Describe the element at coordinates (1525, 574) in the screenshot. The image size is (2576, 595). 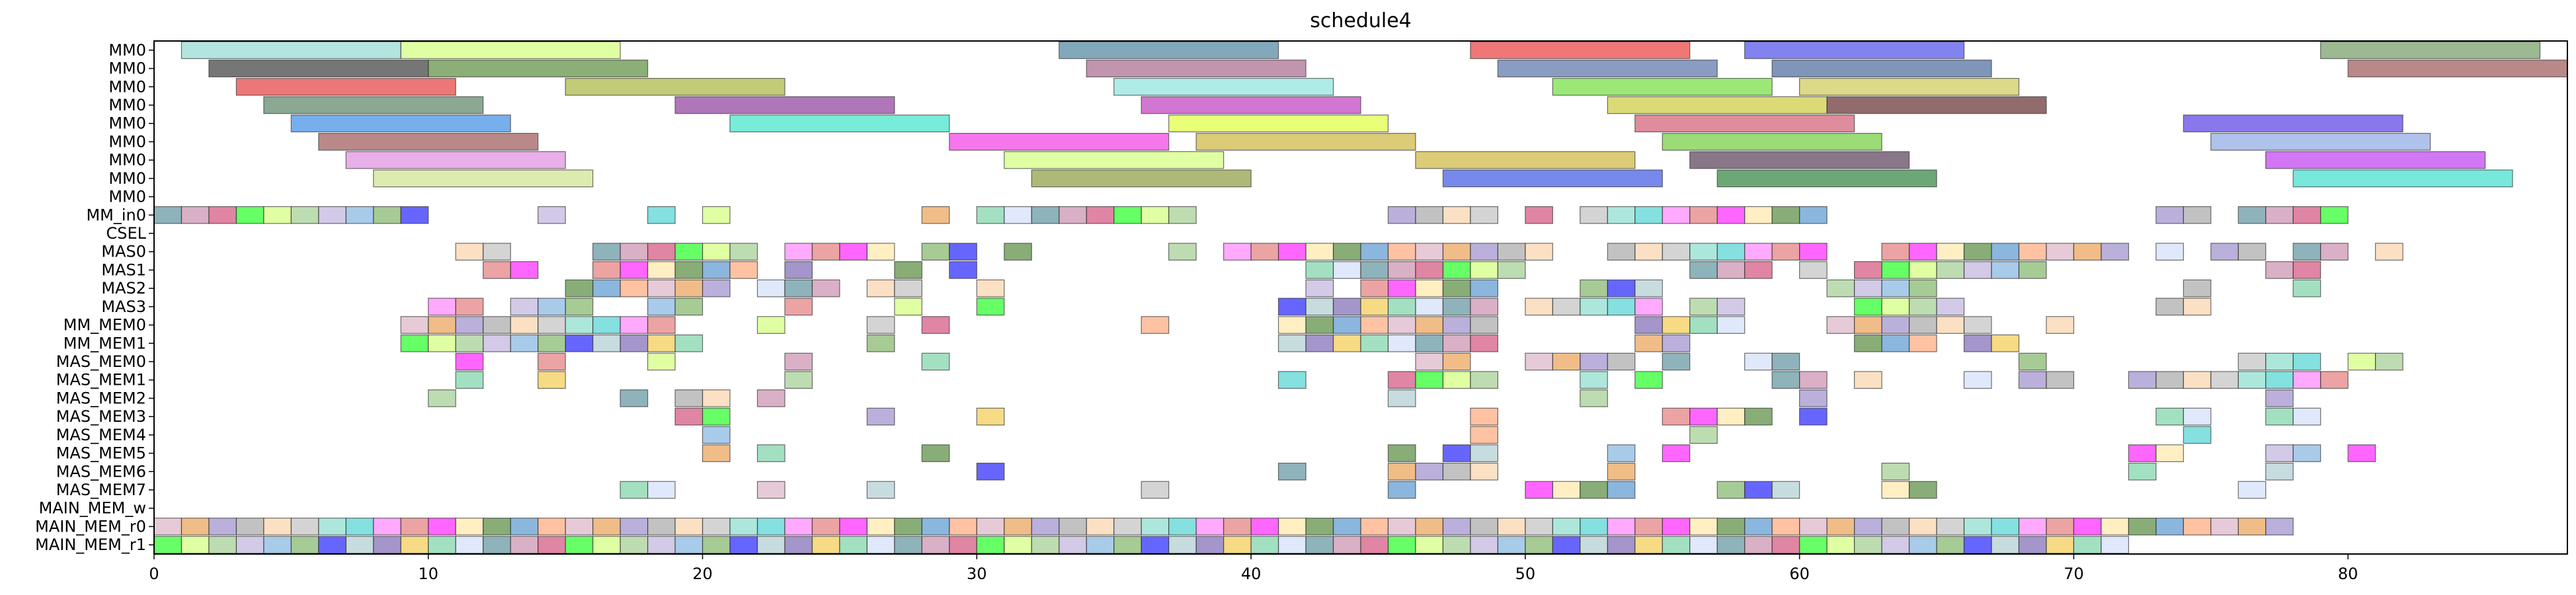
I see `x-tick-label: 50` at that location.